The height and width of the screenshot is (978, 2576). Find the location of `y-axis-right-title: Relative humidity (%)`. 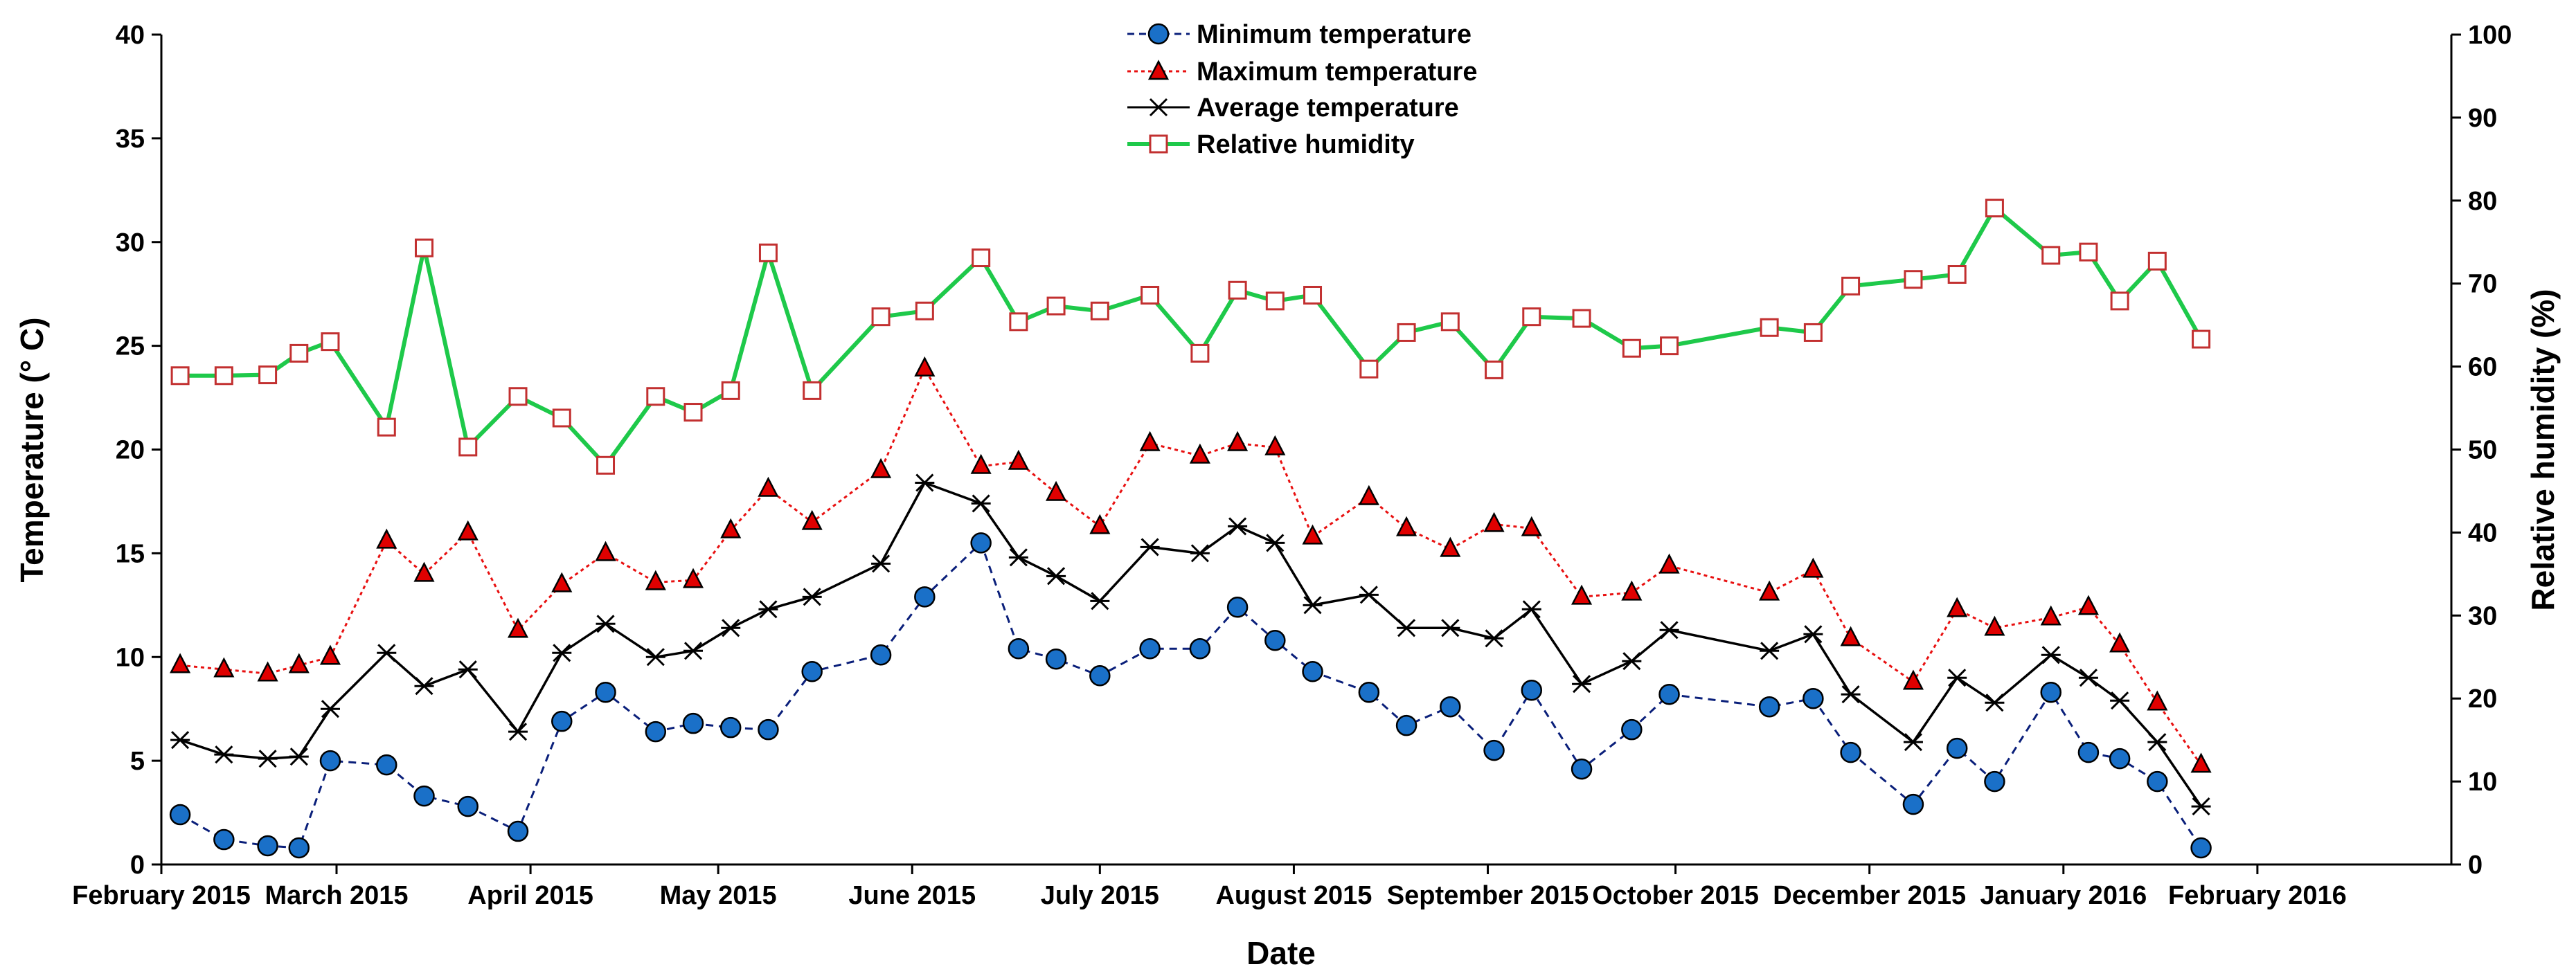

y-axis-right-title: Relative humidity (%) is located at coordinates (2543, 449).